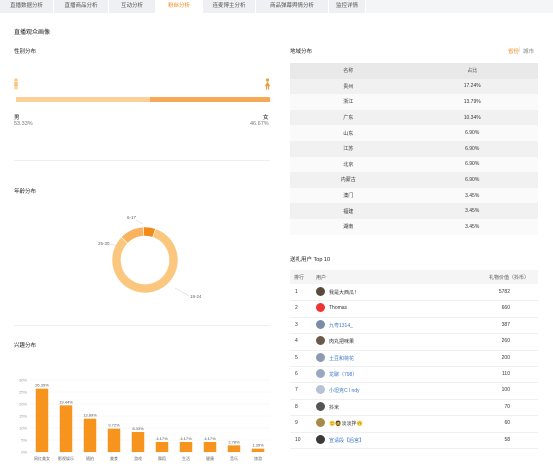 The image size is (553, 473). I want to click on region-name: 贵州, so click(348, 86).